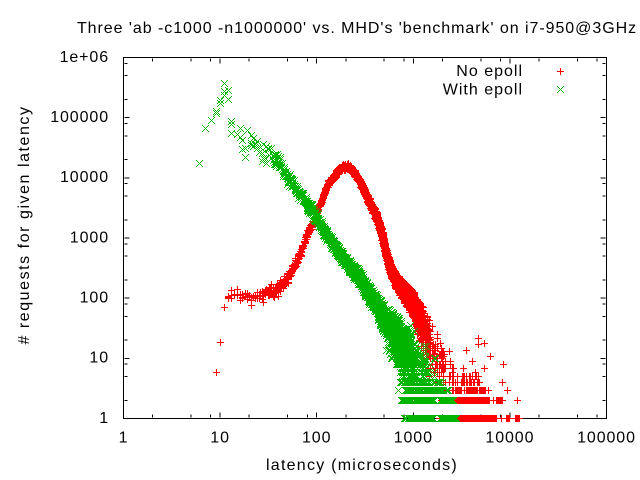  What do you see at coordinates (489, 71) in the screenshot?
I see `svg-text: No epoll` at bounding box center [489, 71].